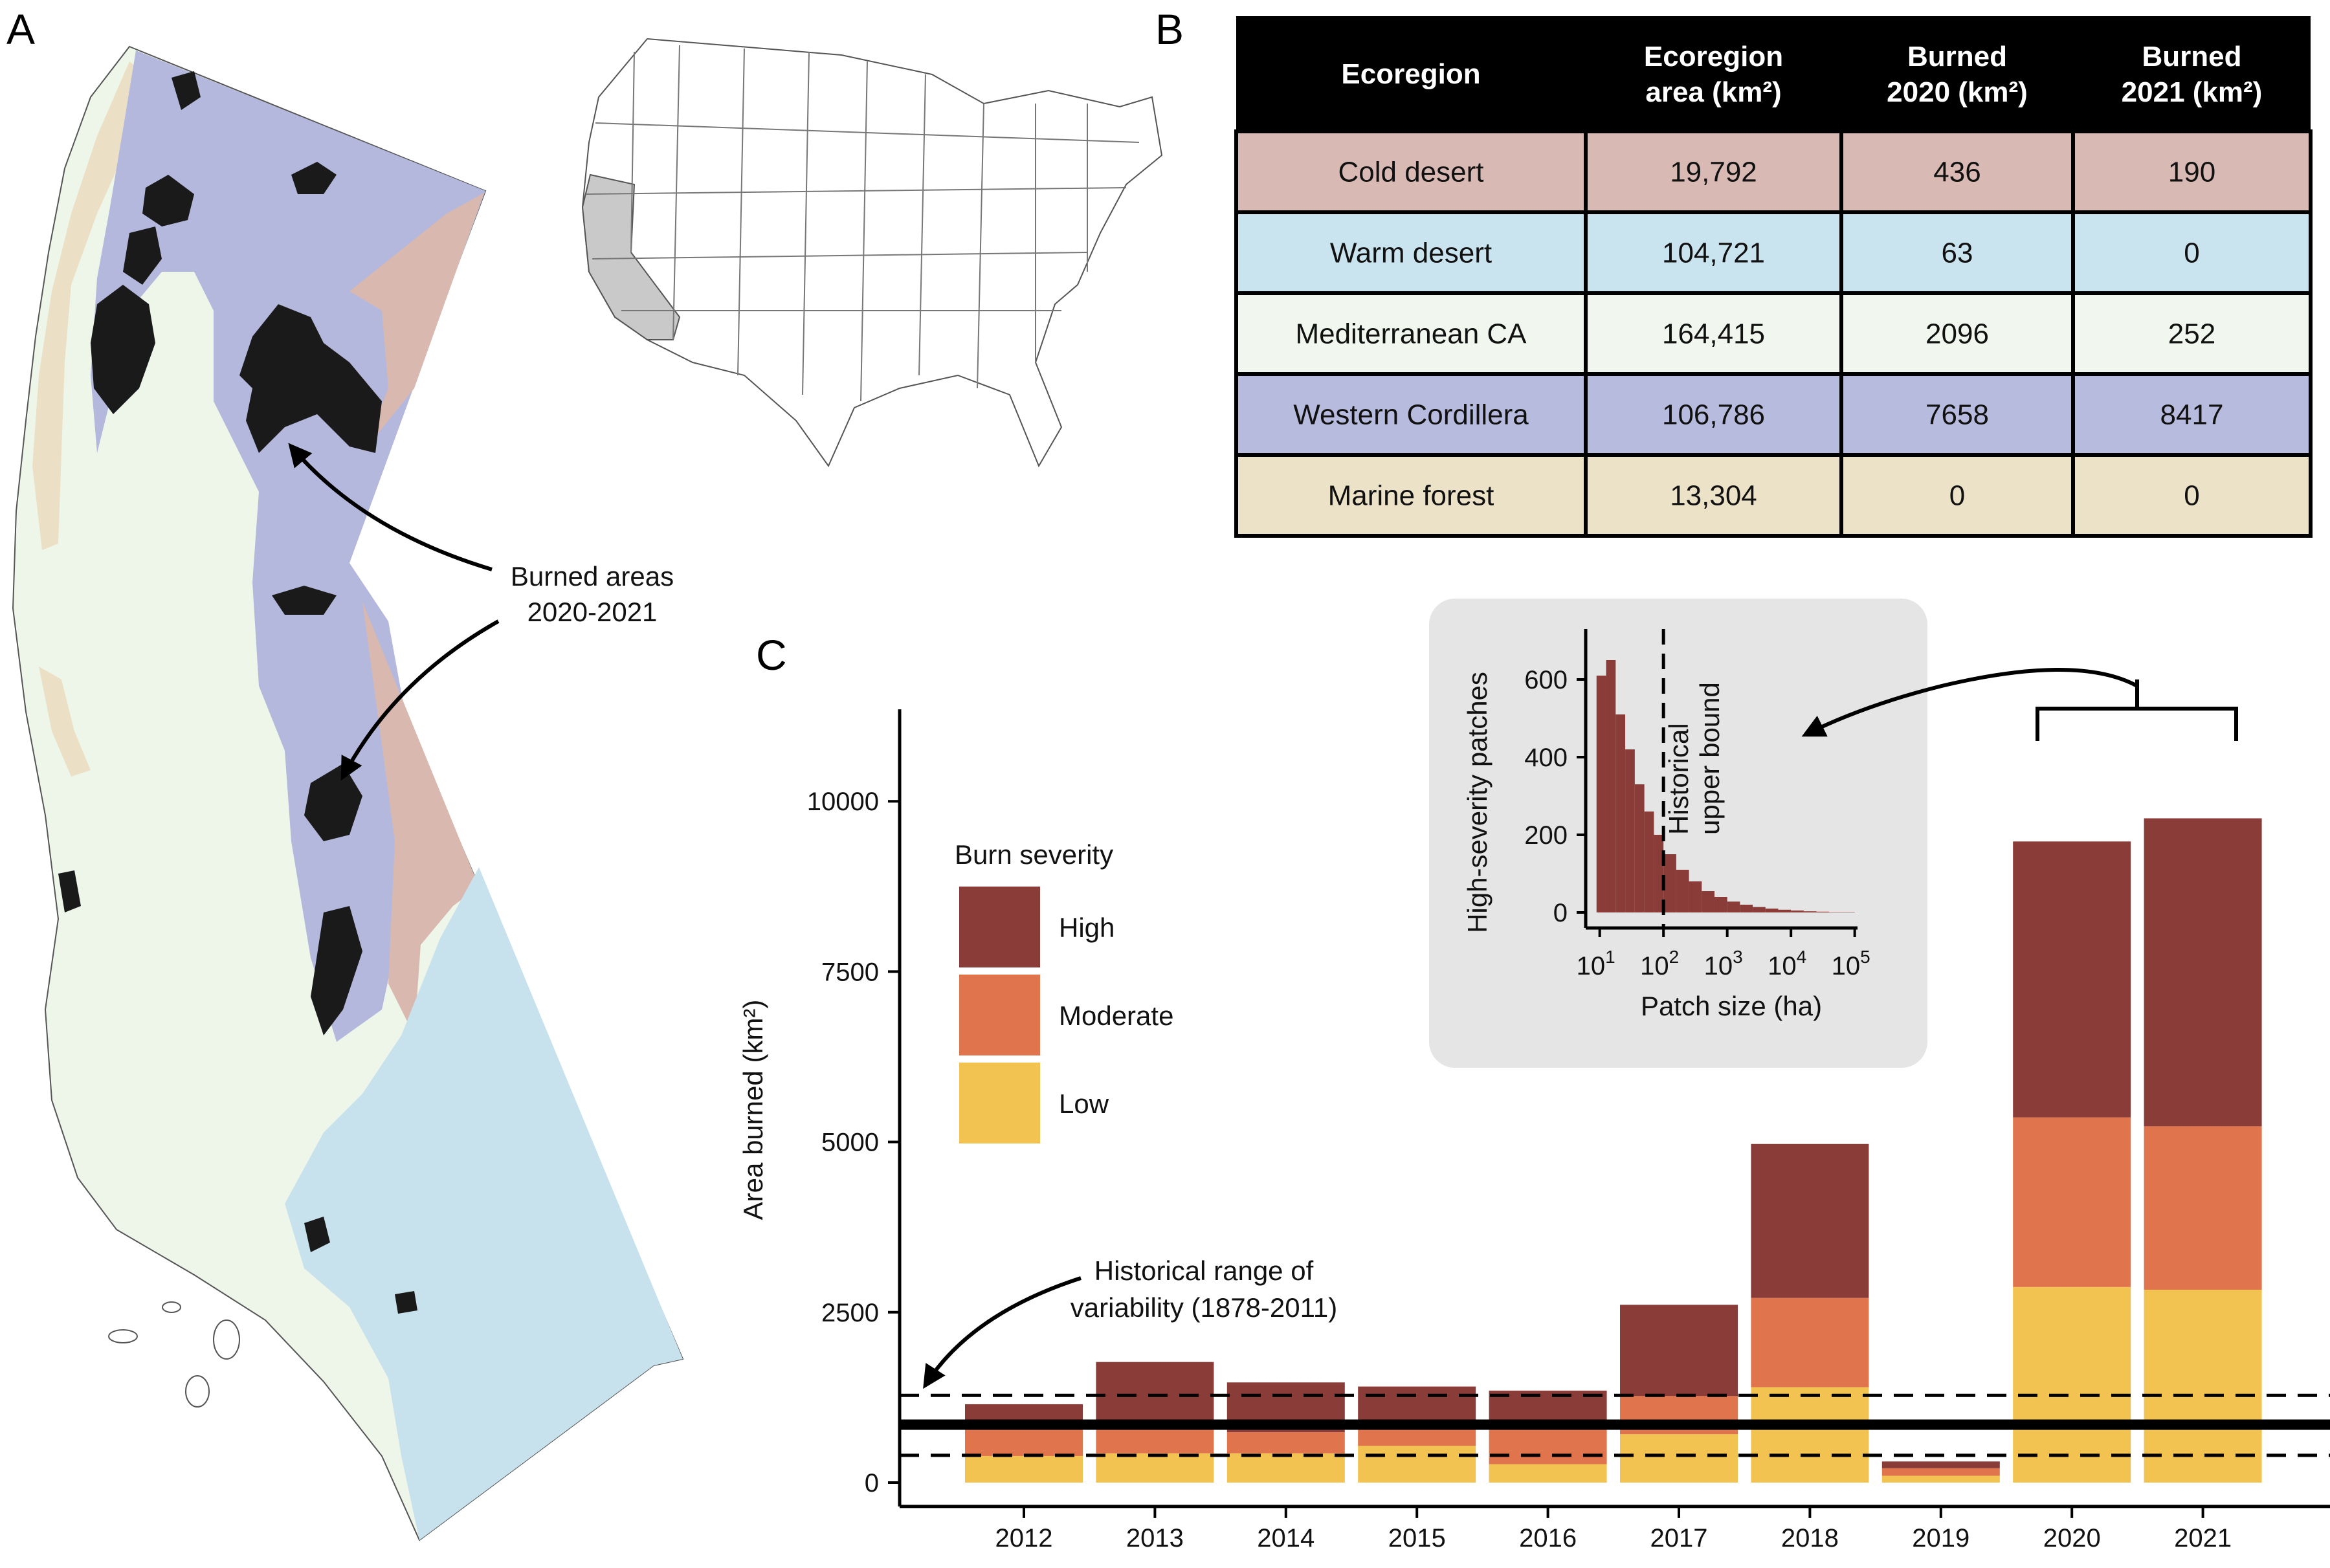 The width and height of the screenshot is (2330, 1568). What do you see at coordinates (1940, 1479) in the screenshot?
I see `bar-low-2019` at bounding box center [1940, 1479].